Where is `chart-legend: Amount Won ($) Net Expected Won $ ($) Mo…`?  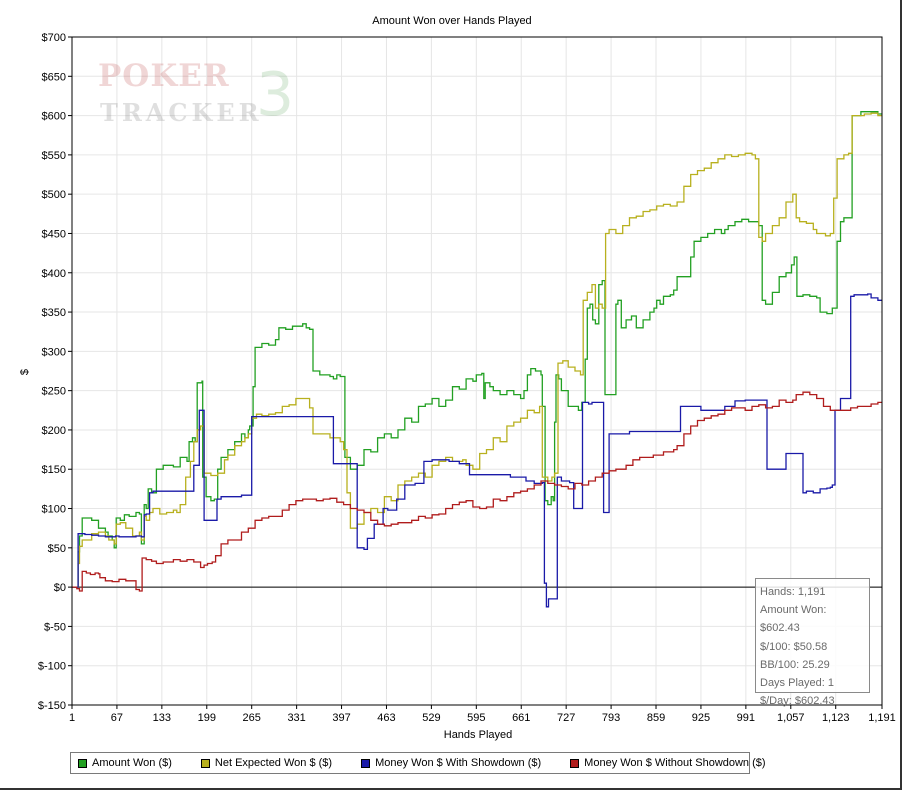
chart-legend: Amount Won ($) Net Expected Won $ ($) Mo… is located at coordinates (418, 763).